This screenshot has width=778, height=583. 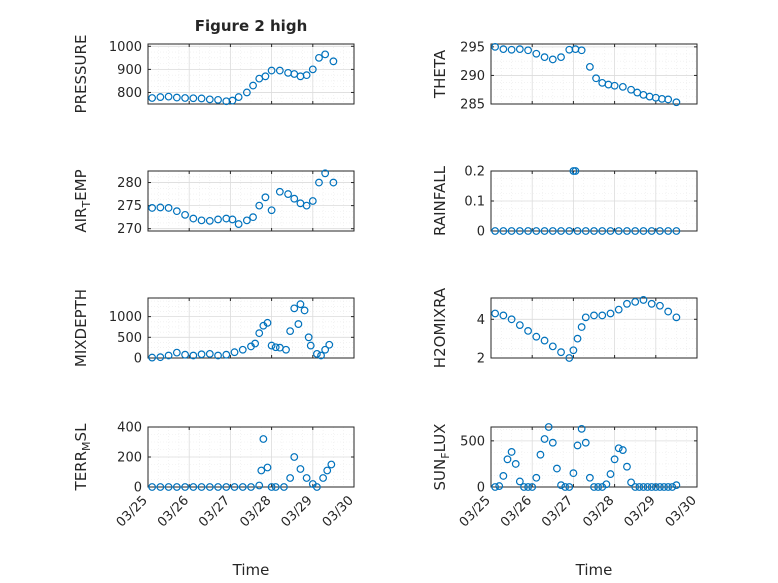 I want to click on x-axis-label-right: Time, so click(x=594, y=570).